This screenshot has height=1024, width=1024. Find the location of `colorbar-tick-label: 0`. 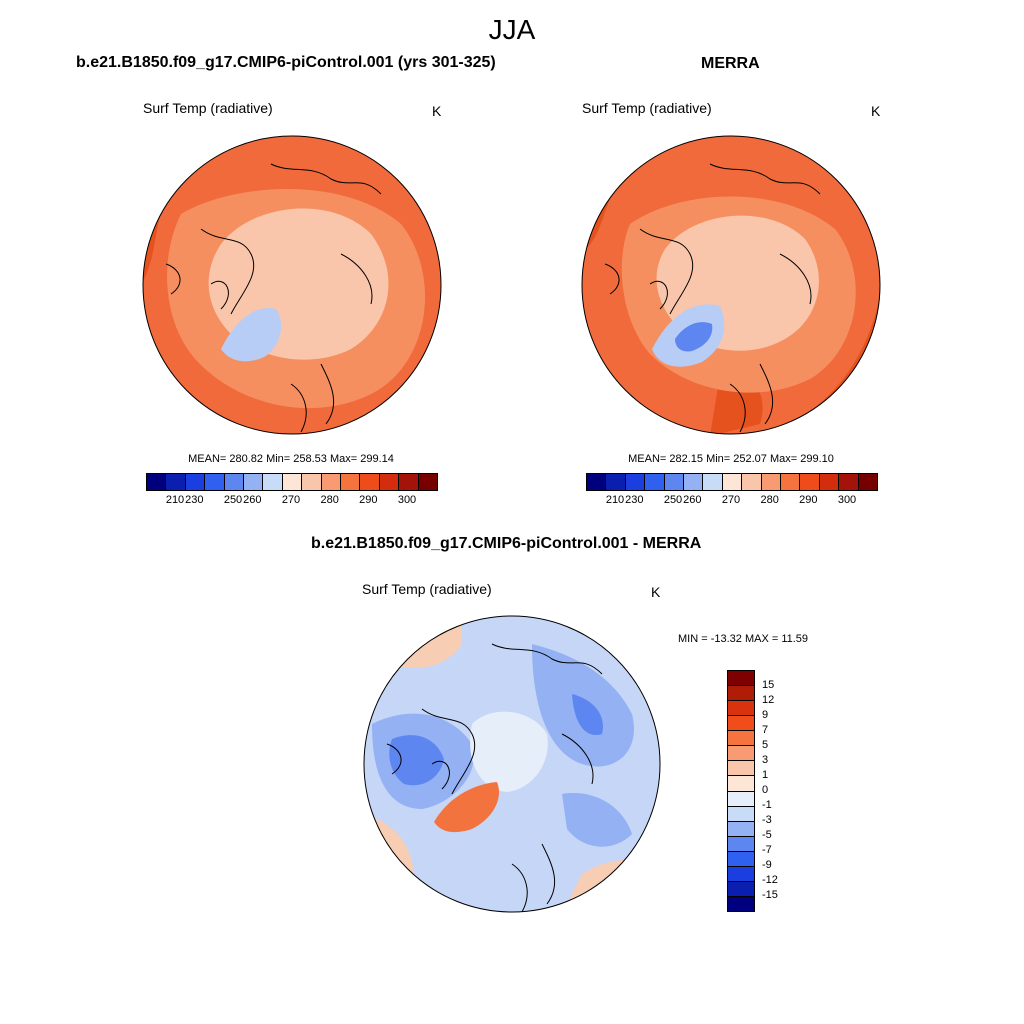

colorbar-tick-label: 0 is located at coordinates (765, 790).